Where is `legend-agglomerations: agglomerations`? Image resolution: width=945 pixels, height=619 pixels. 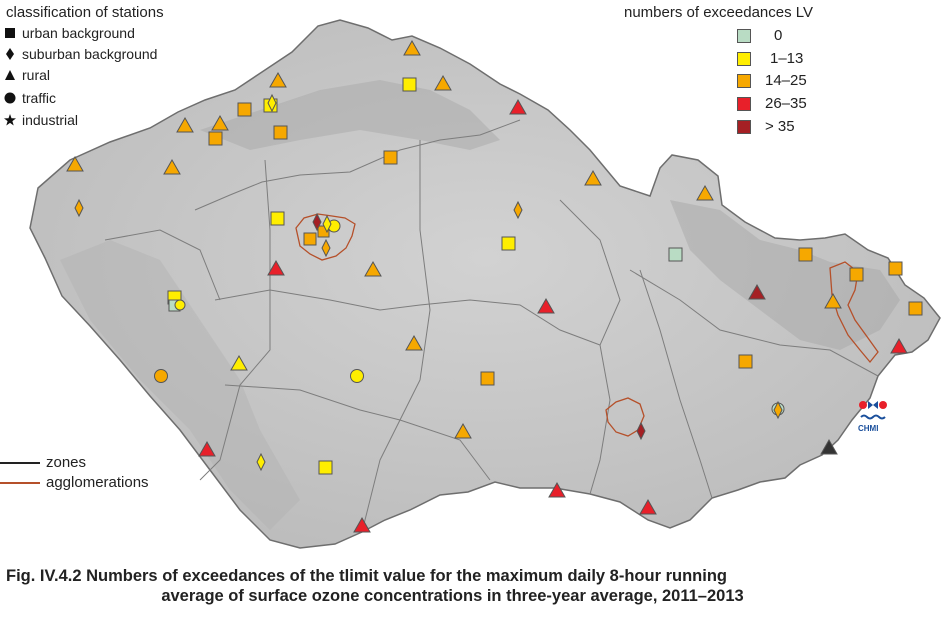 legend-agglomerations: agglomerations is located at coordinates (74, 482).